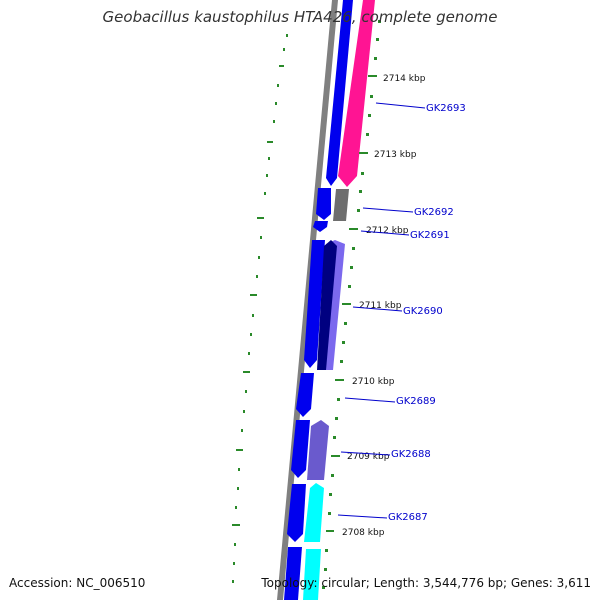  Describe the element at coordinates (430, 235) in the screenshot. I see `gene-label: GK2691` at that location.